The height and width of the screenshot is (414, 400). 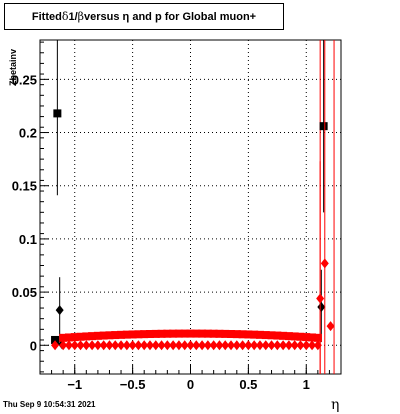 What do you see at coordinates (248, 384) in the screenshot?
I see `x-tick-label: 0.5` at bounding box center [248, 384].